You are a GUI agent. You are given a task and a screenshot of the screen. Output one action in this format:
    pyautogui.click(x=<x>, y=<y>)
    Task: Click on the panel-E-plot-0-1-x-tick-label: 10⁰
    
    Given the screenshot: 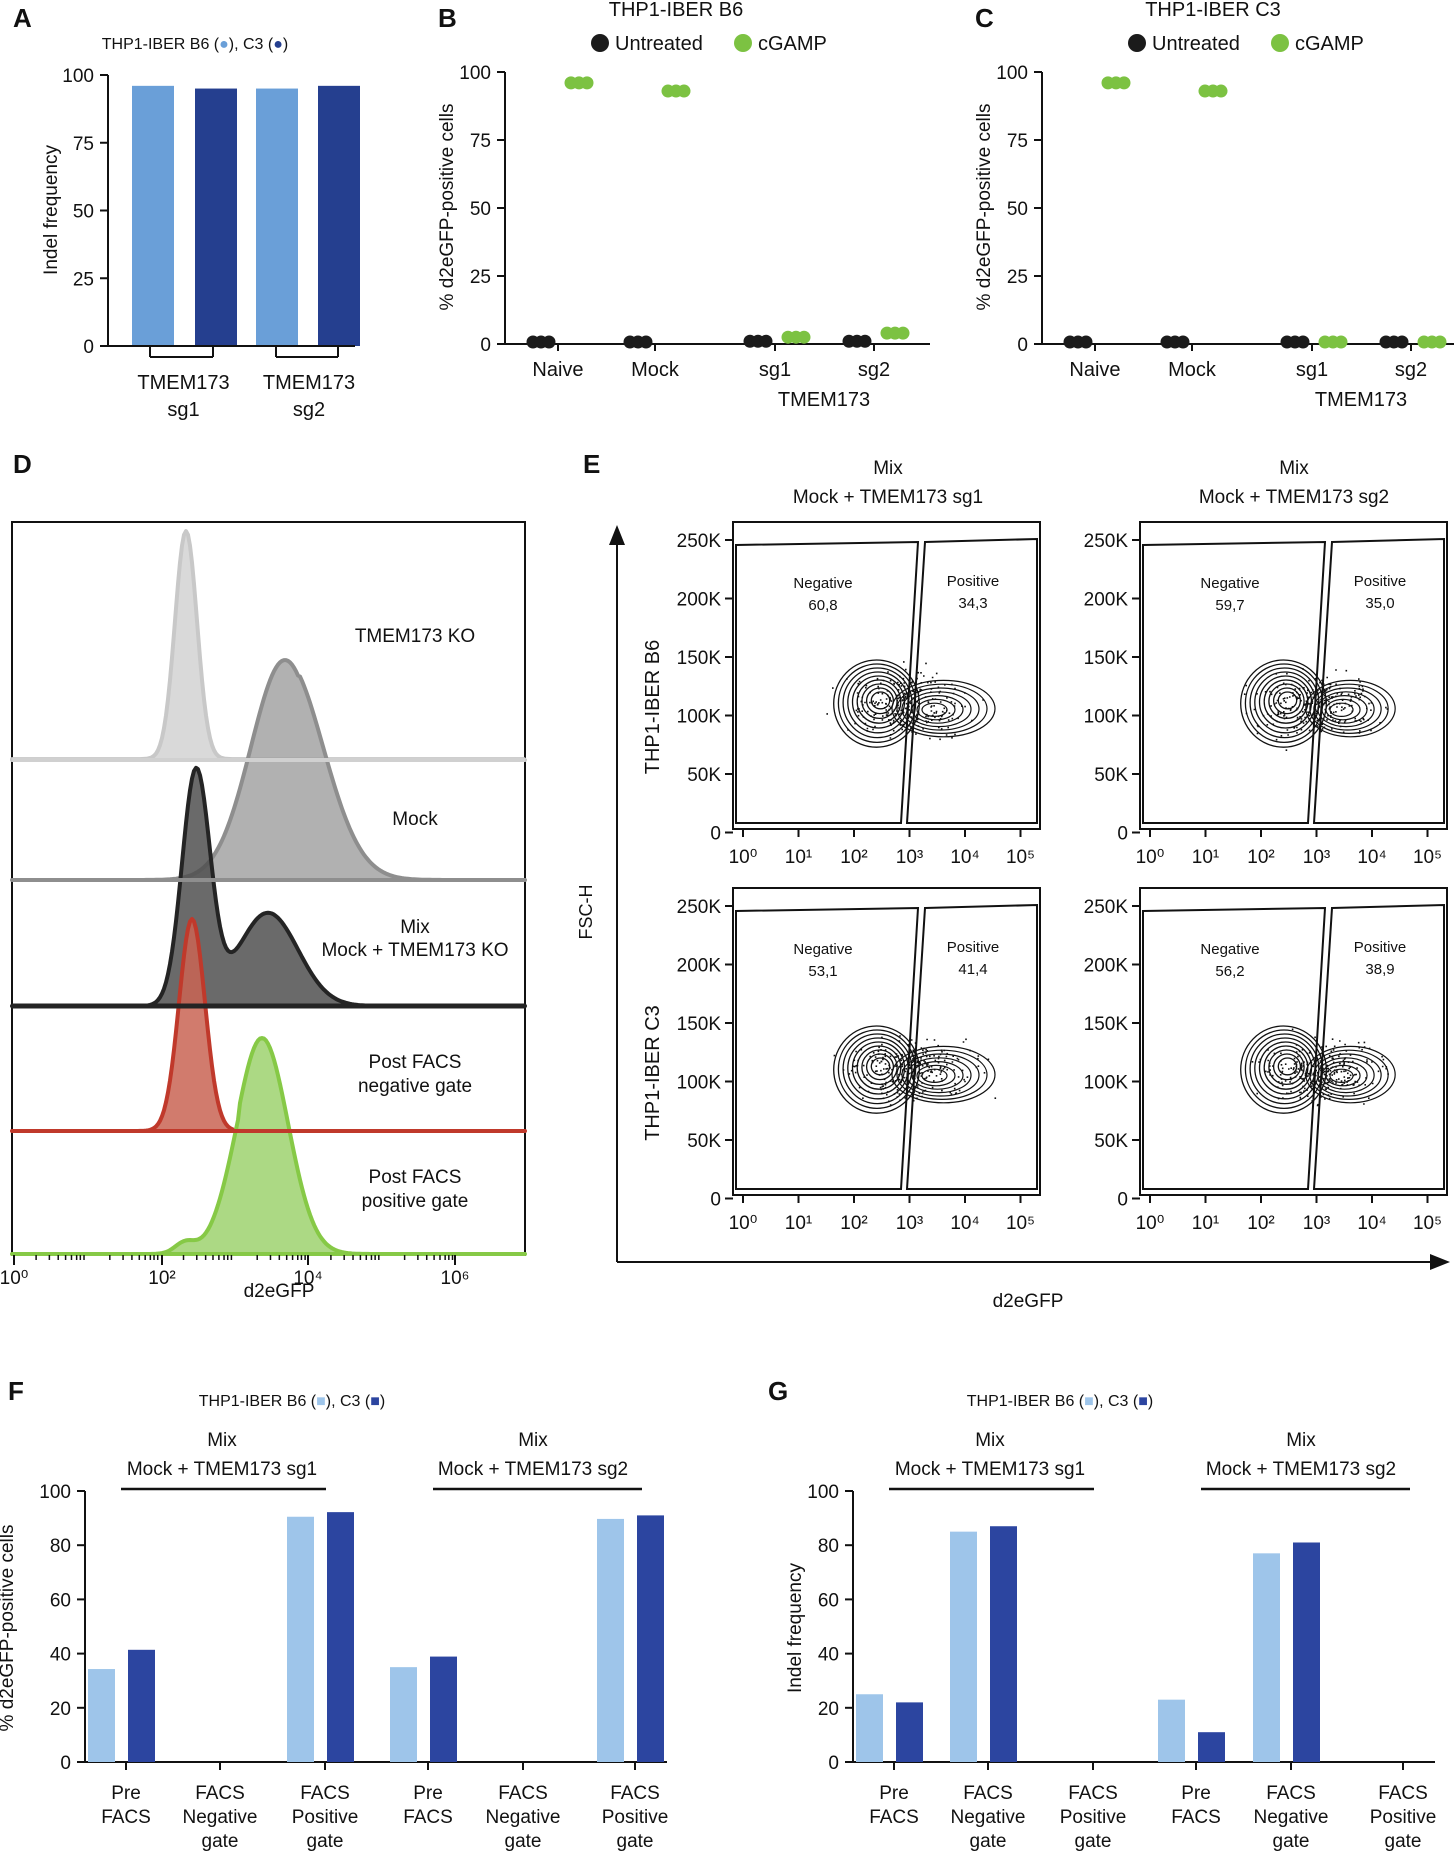 What is the action you would take?
    pyautogui.click(x=1150, y=857)
    